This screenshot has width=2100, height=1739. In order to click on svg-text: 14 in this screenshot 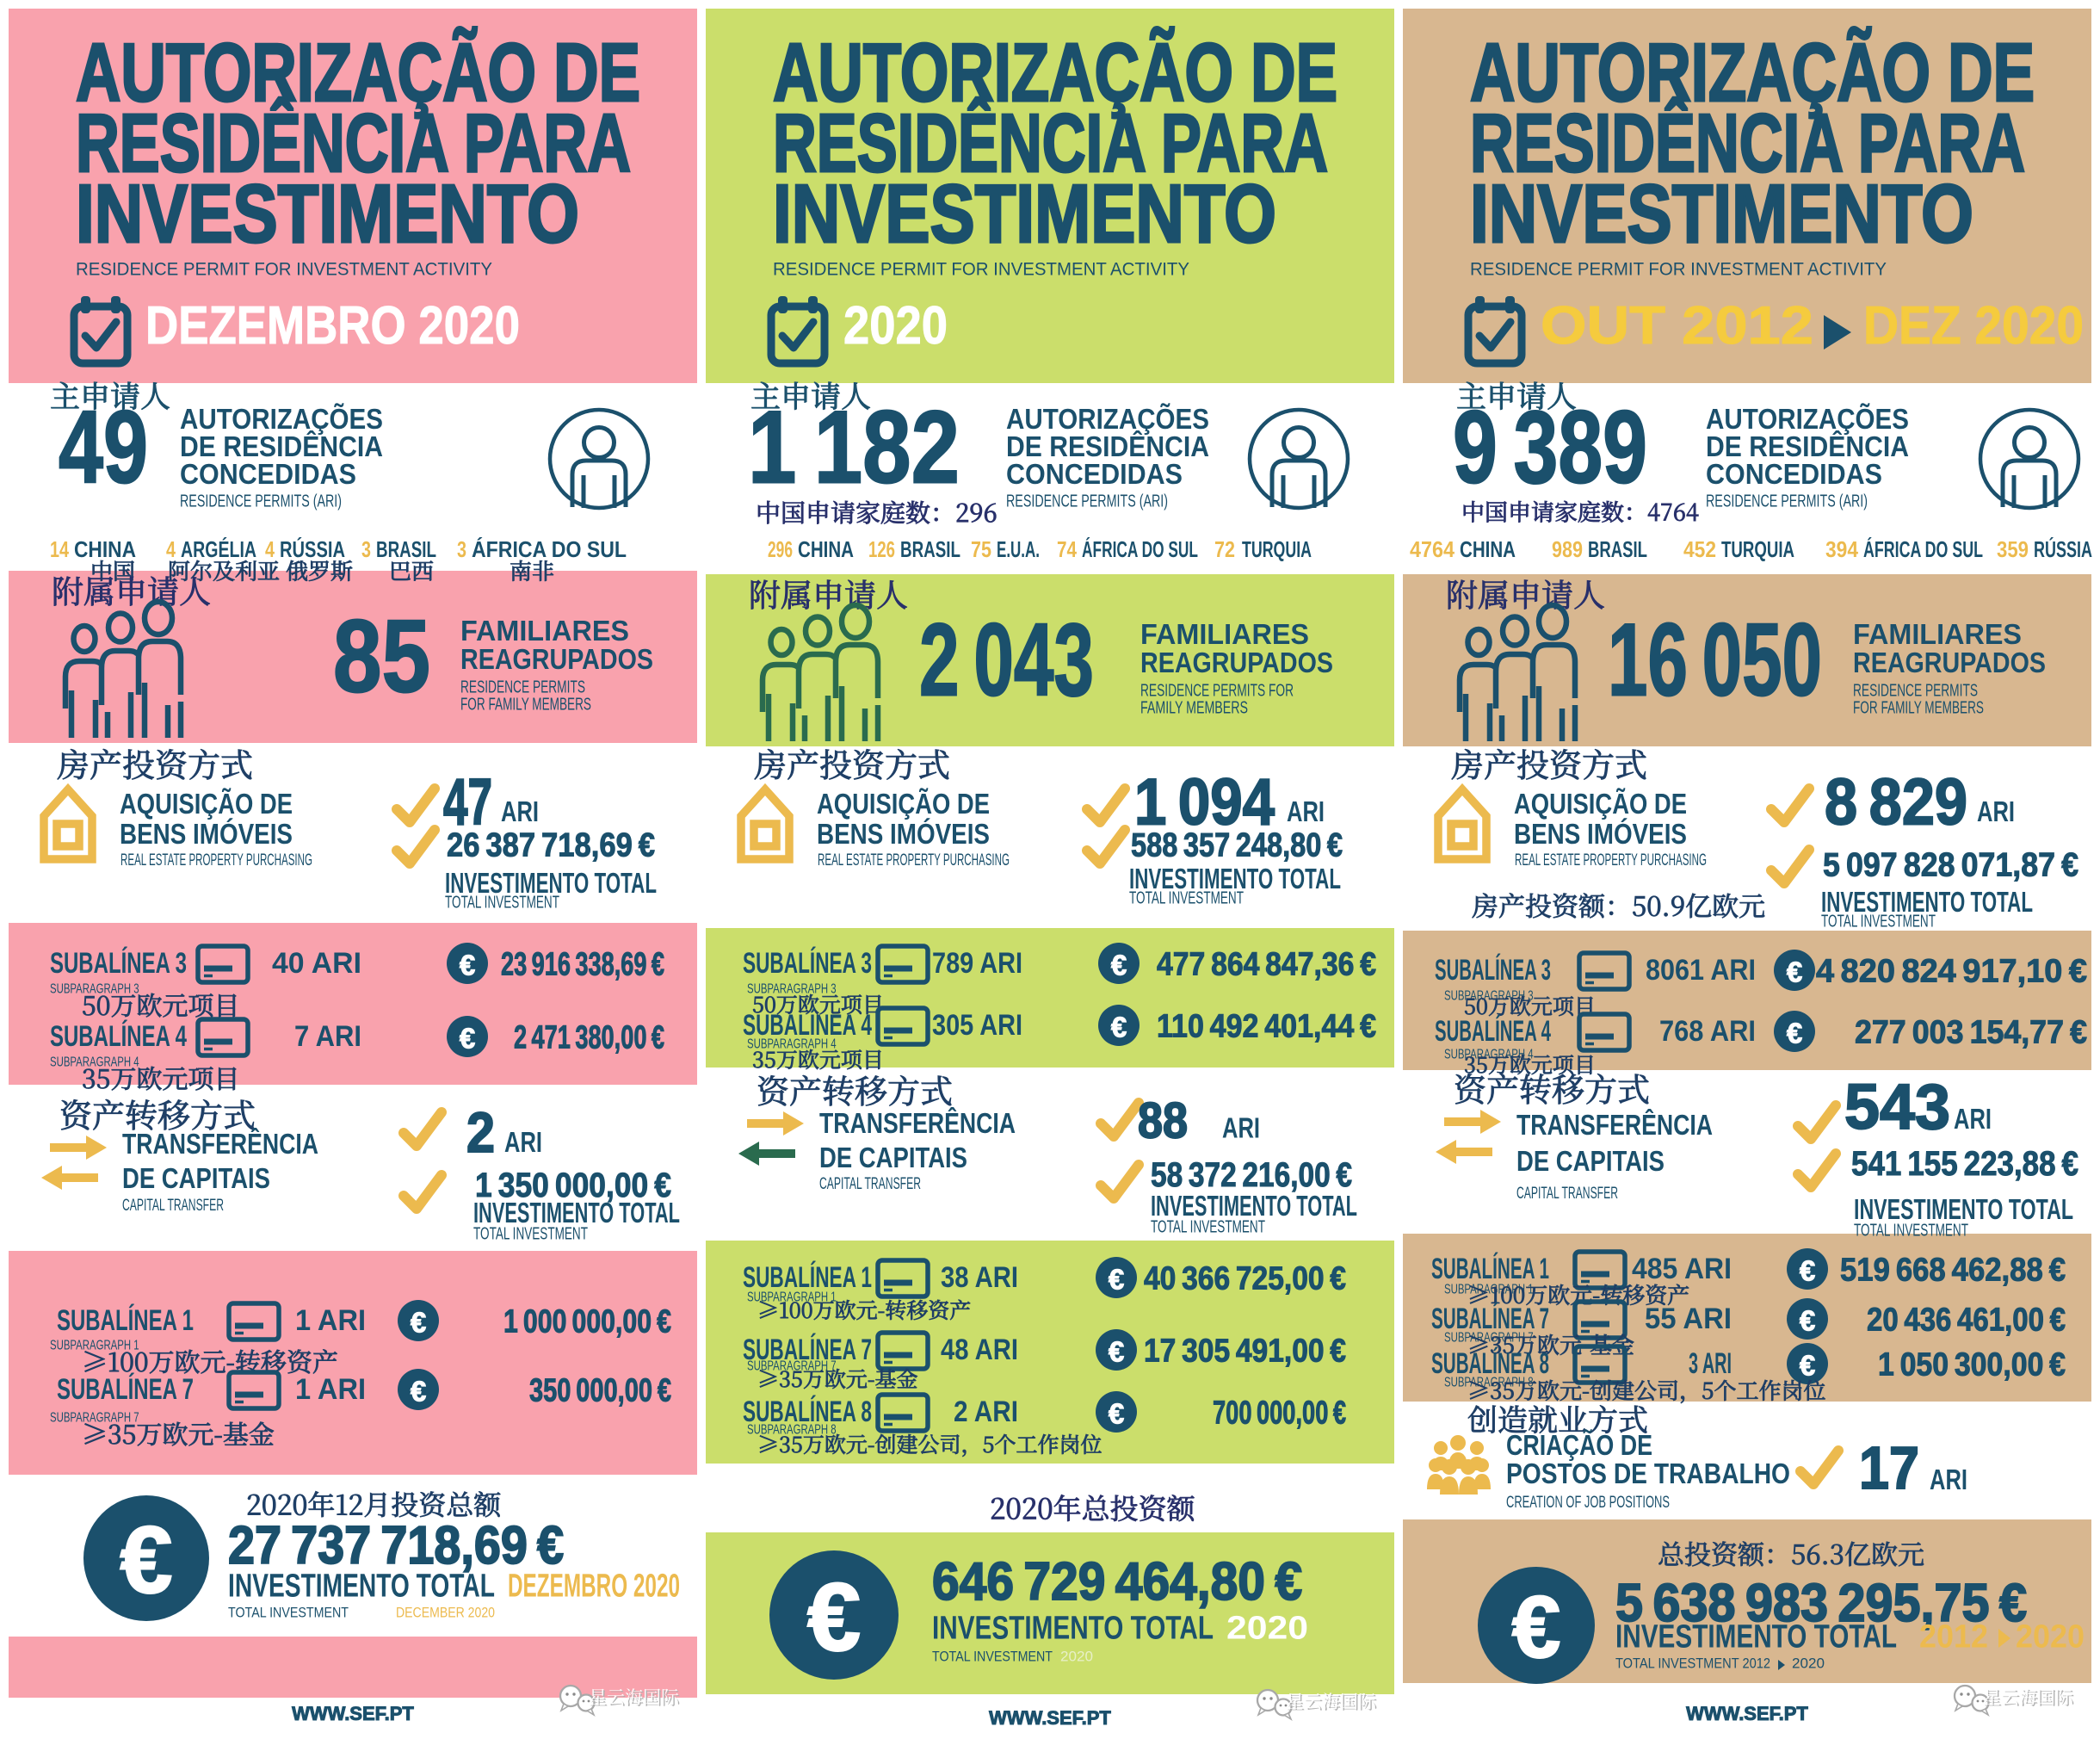, I will do `click(59, 549)`.